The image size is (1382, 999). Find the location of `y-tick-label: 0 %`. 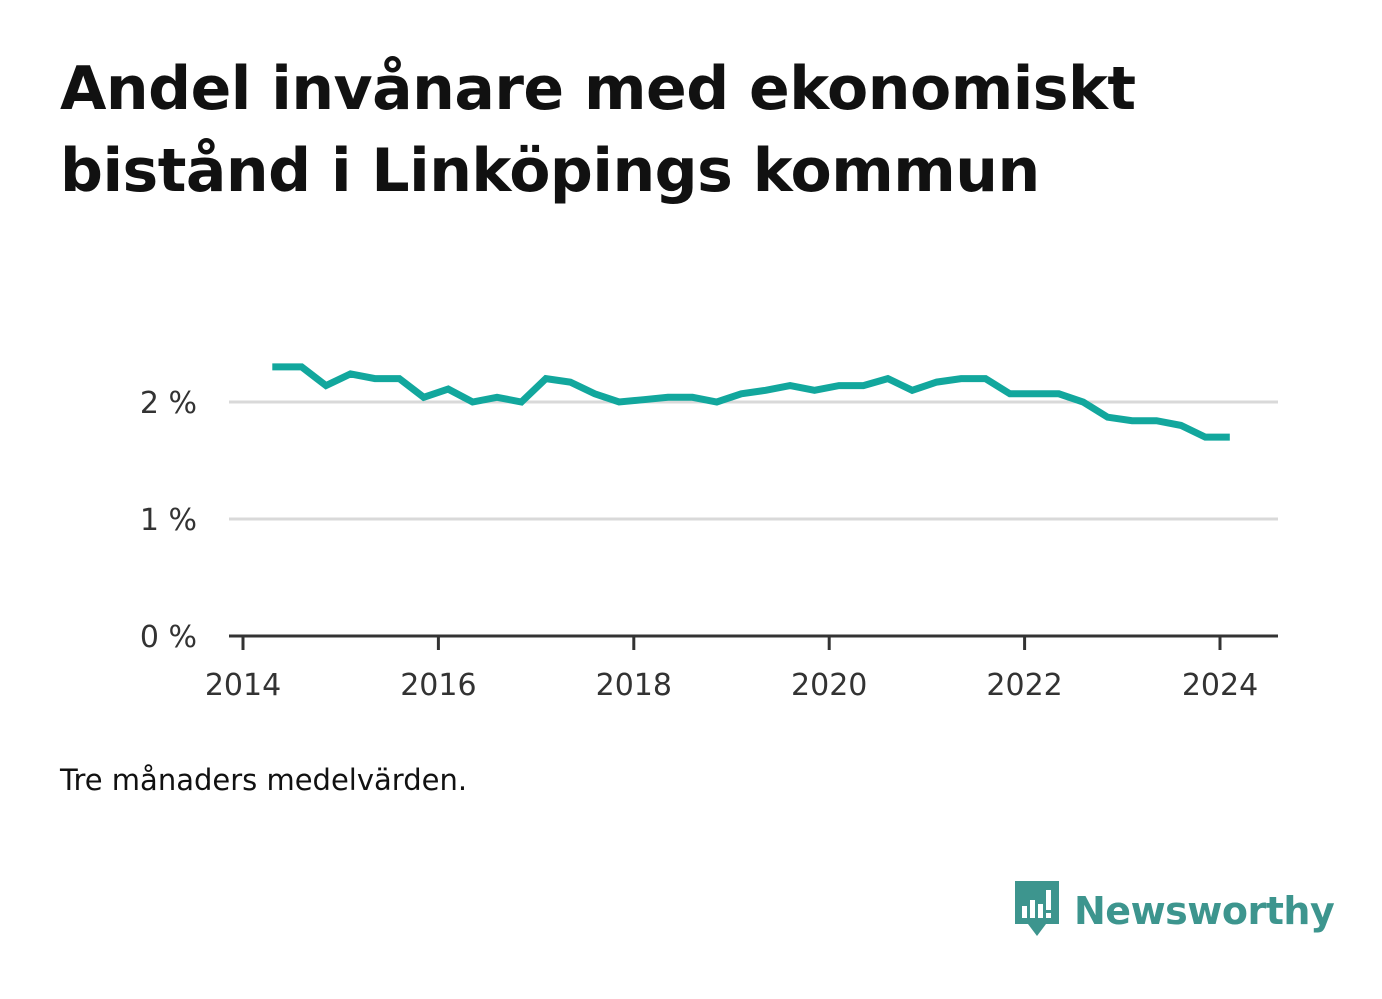

y-tick-label: 0 % is located at coordinates (168, 637).